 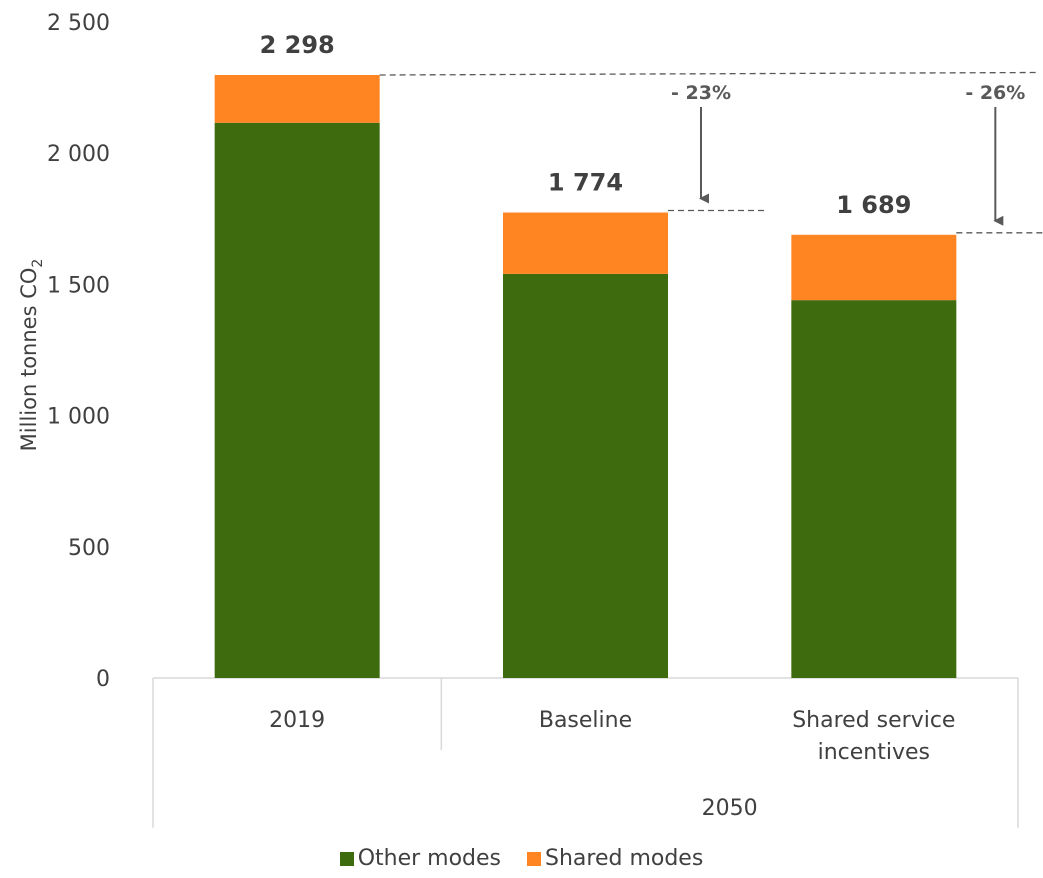 What do you see at coordinates (429, 858) in the screenshot?
I see `legend-label-other-modes: Other modes` at bounding box center [429, 858].